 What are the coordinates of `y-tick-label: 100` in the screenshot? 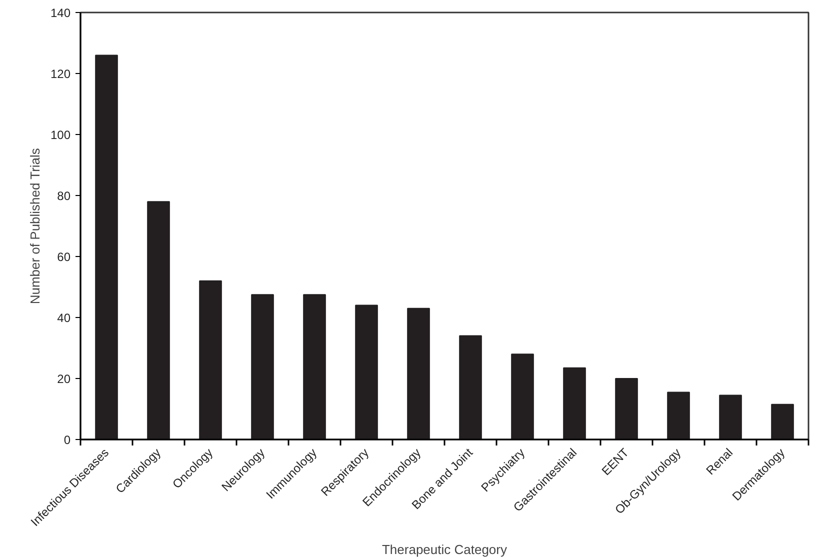 It's located at (60, 135).